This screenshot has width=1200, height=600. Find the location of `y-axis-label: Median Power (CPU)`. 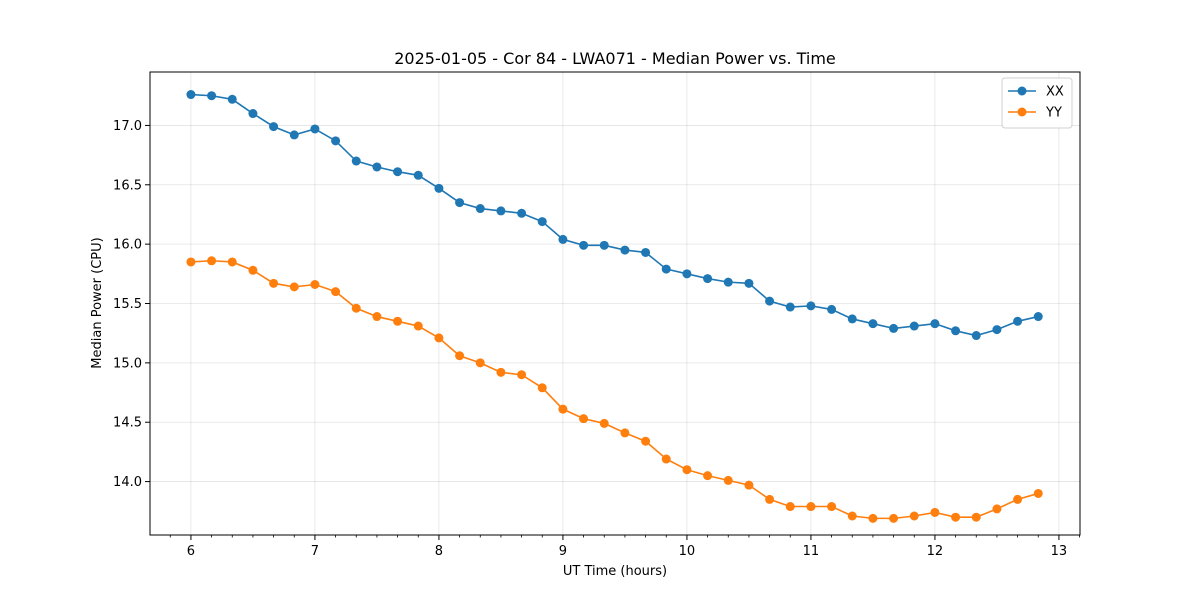

y-axis-label: Median Power (CPU) is located at coordinates (97, 302).